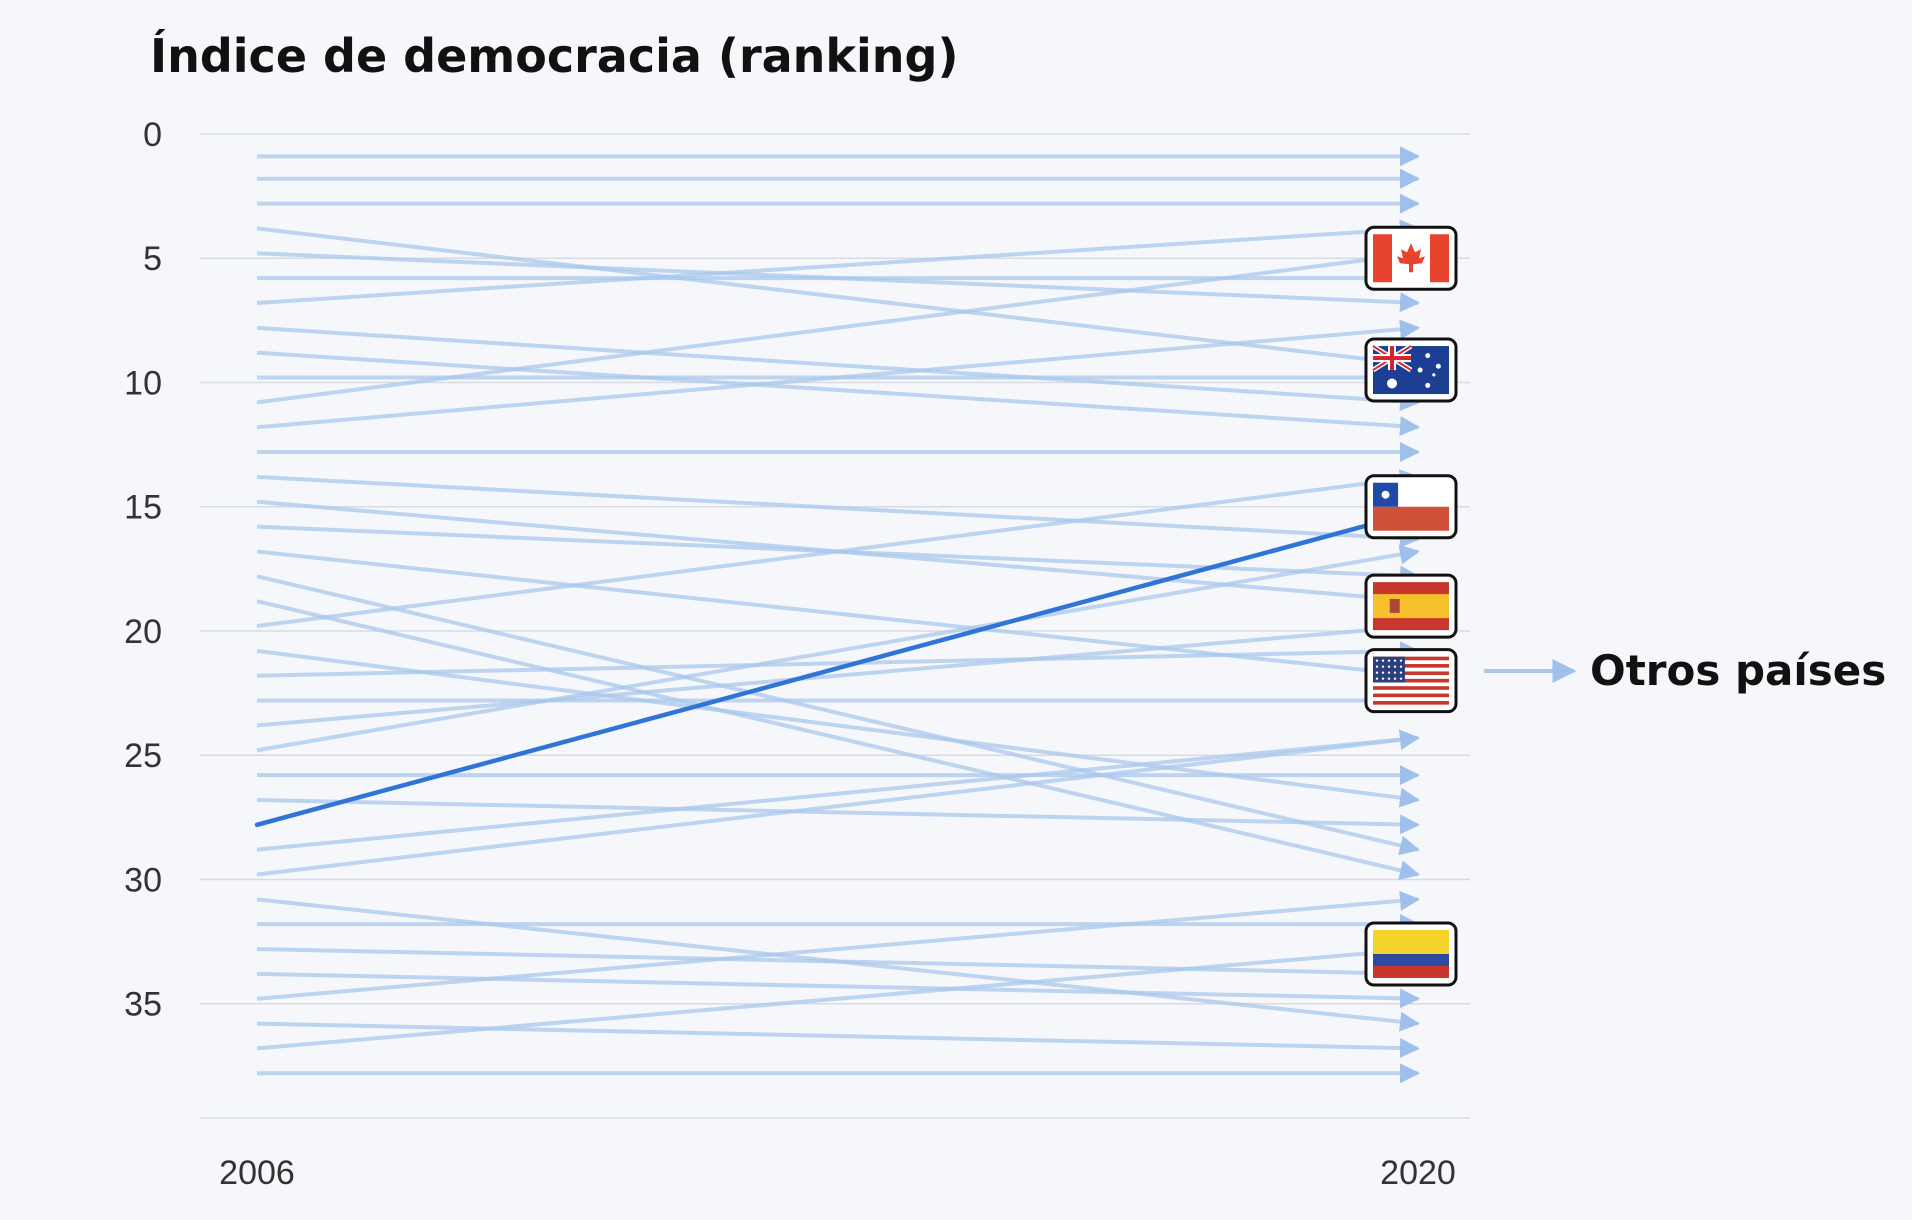 This screenshot has width=1912, height=1220. Describe the element at coordinates (143, 383) in the screenshot. I see `y-tick-label: 10` at that location.